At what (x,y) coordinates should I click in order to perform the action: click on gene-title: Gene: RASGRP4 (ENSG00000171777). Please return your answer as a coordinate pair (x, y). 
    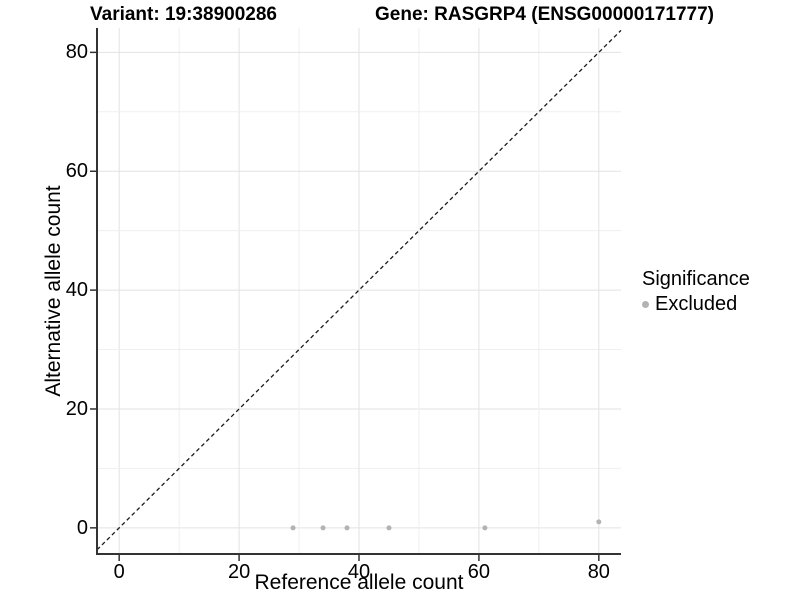
    Looking at the image, I should click on (544, 14).